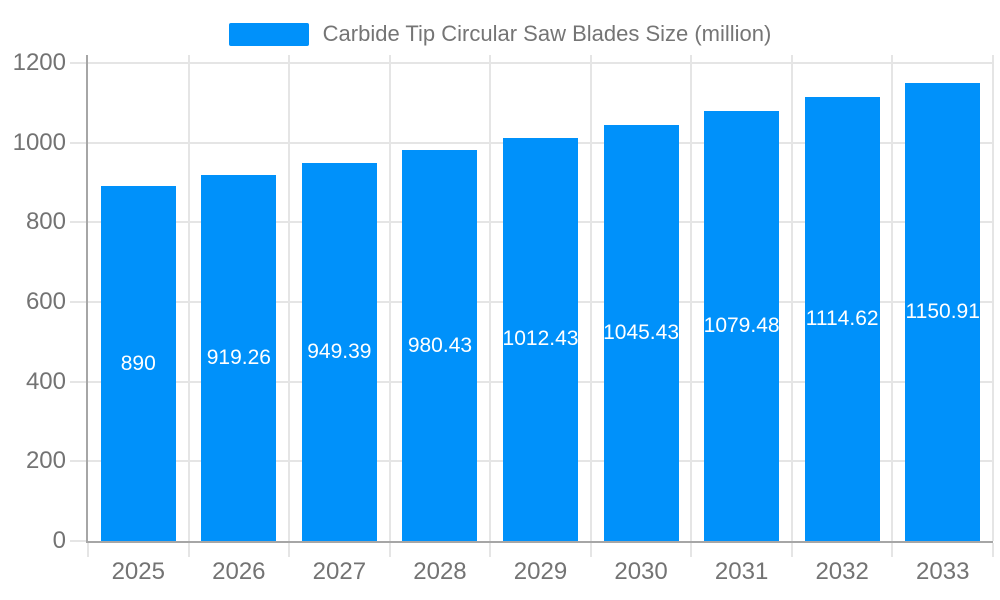 The width and height of the screenshot is (1000, 600). I want to click on x-tick-label: 2030, so click(641, 571).